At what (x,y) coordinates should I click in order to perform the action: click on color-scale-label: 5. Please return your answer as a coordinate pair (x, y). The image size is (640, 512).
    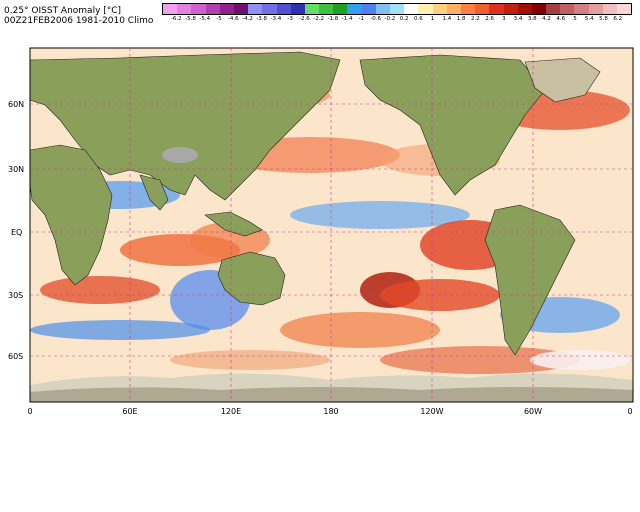
    Looking at the image, I should click on (575, 19).